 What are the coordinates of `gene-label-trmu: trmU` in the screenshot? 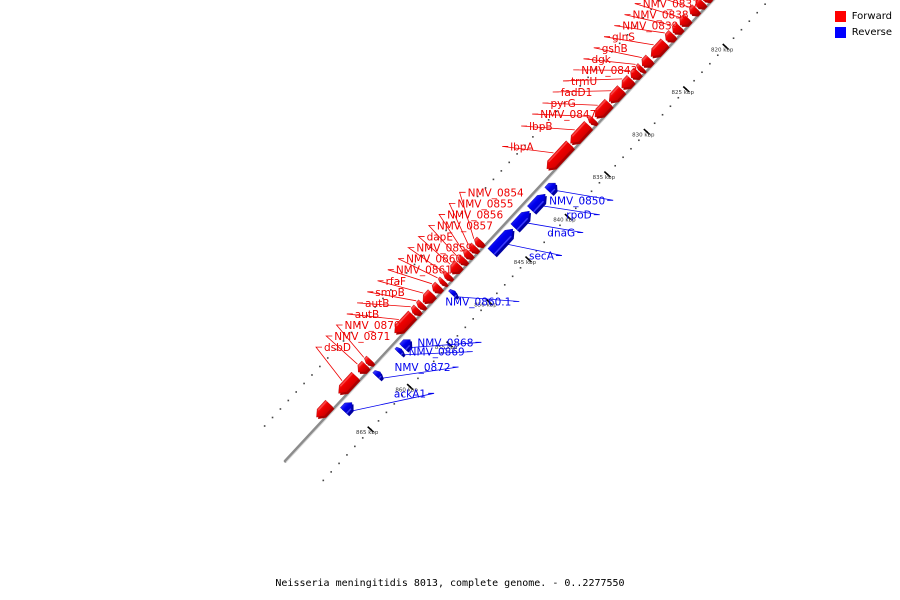 It's located at (584, 82).